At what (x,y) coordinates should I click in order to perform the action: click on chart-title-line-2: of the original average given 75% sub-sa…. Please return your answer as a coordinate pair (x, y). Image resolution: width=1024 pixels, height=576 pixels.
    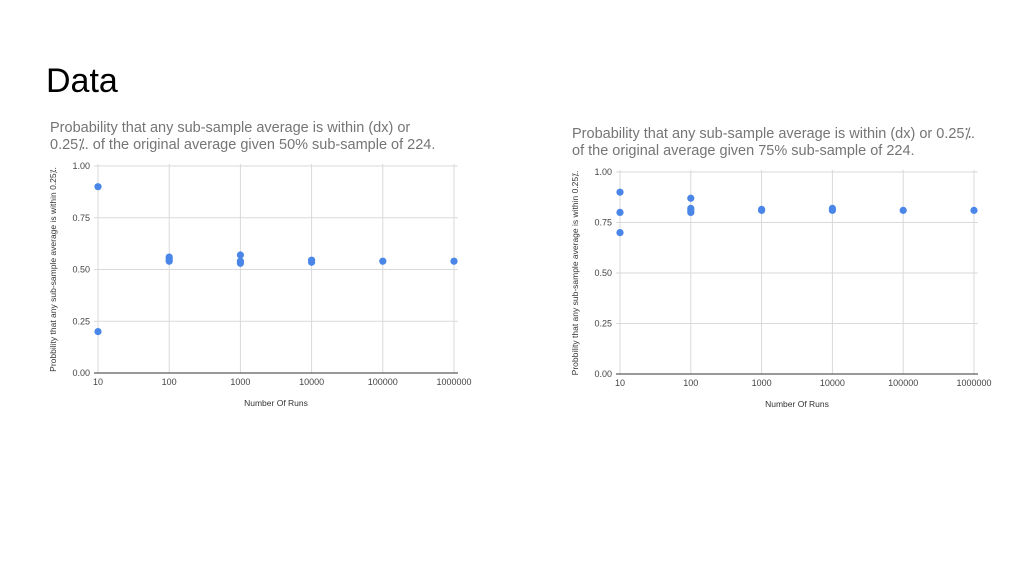
    Looking at the image, I should click on (743, 151).